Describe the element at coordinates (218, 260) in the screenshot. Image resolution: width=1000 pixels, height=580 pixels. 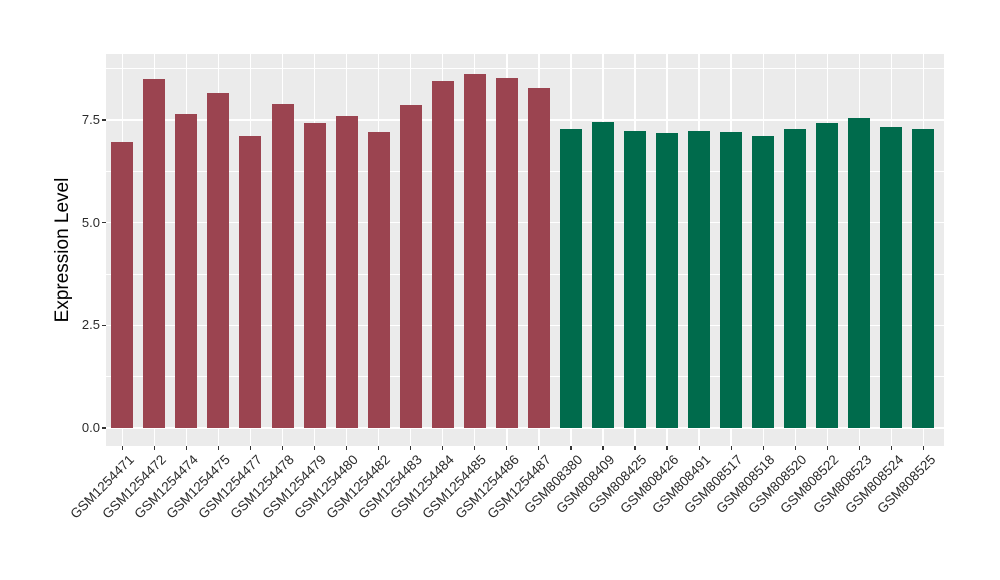
I see `bar-GSM1254475` at that location.